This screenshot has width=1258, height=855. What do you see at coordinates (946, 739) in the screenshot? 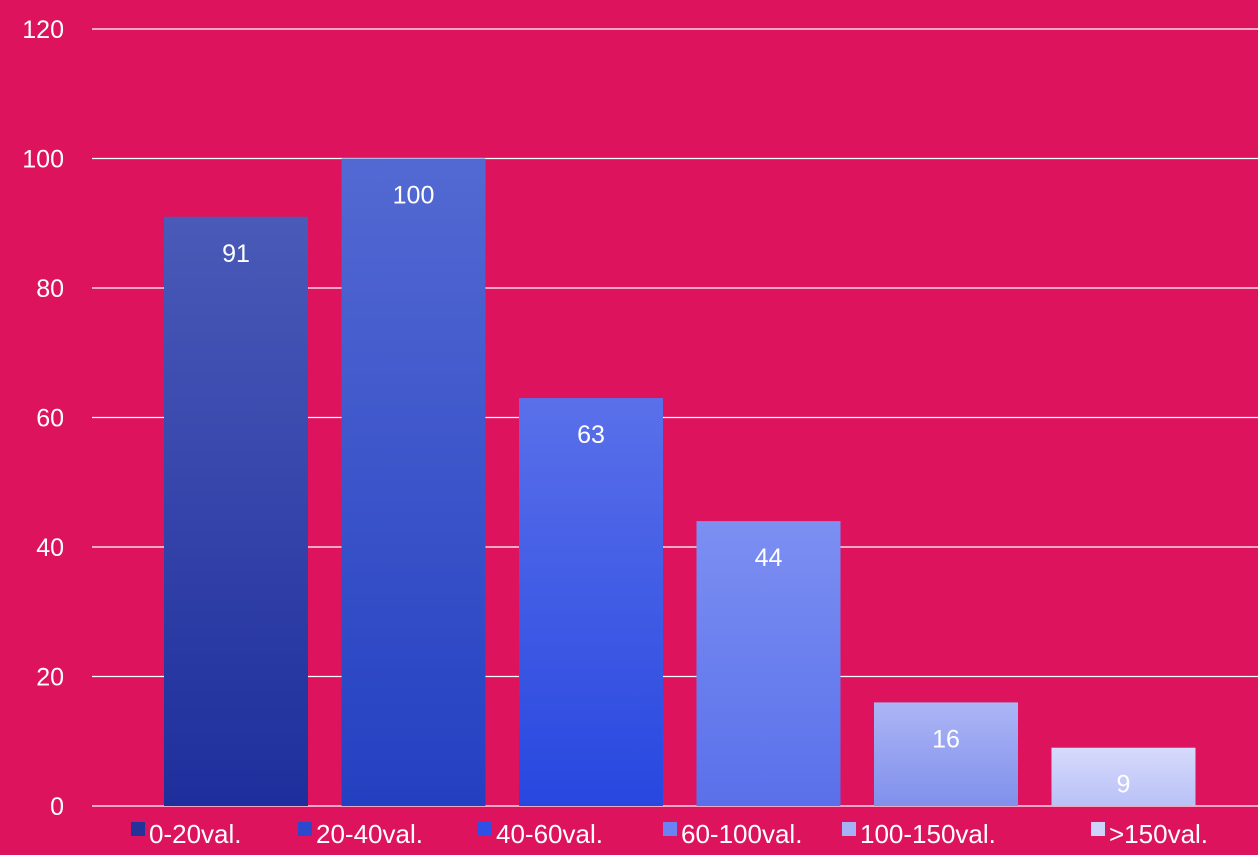
I see `bar-data-label: 16` at bounding box center [946, 739].